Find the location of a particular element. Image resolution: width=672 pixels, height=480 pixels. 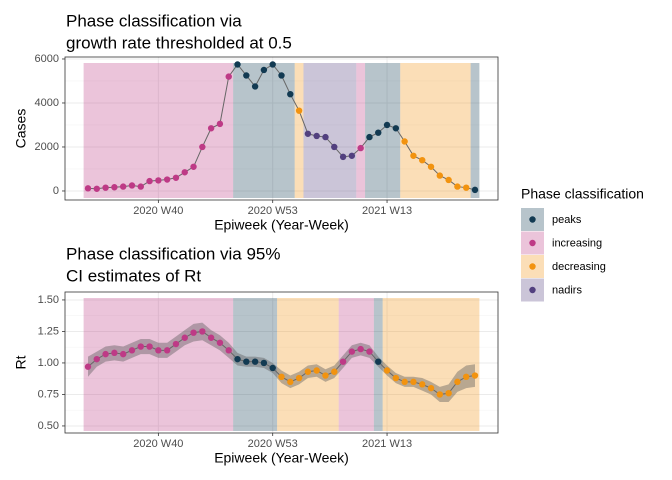

chart-title: Phase classification via is located at coordinates (154, 20).